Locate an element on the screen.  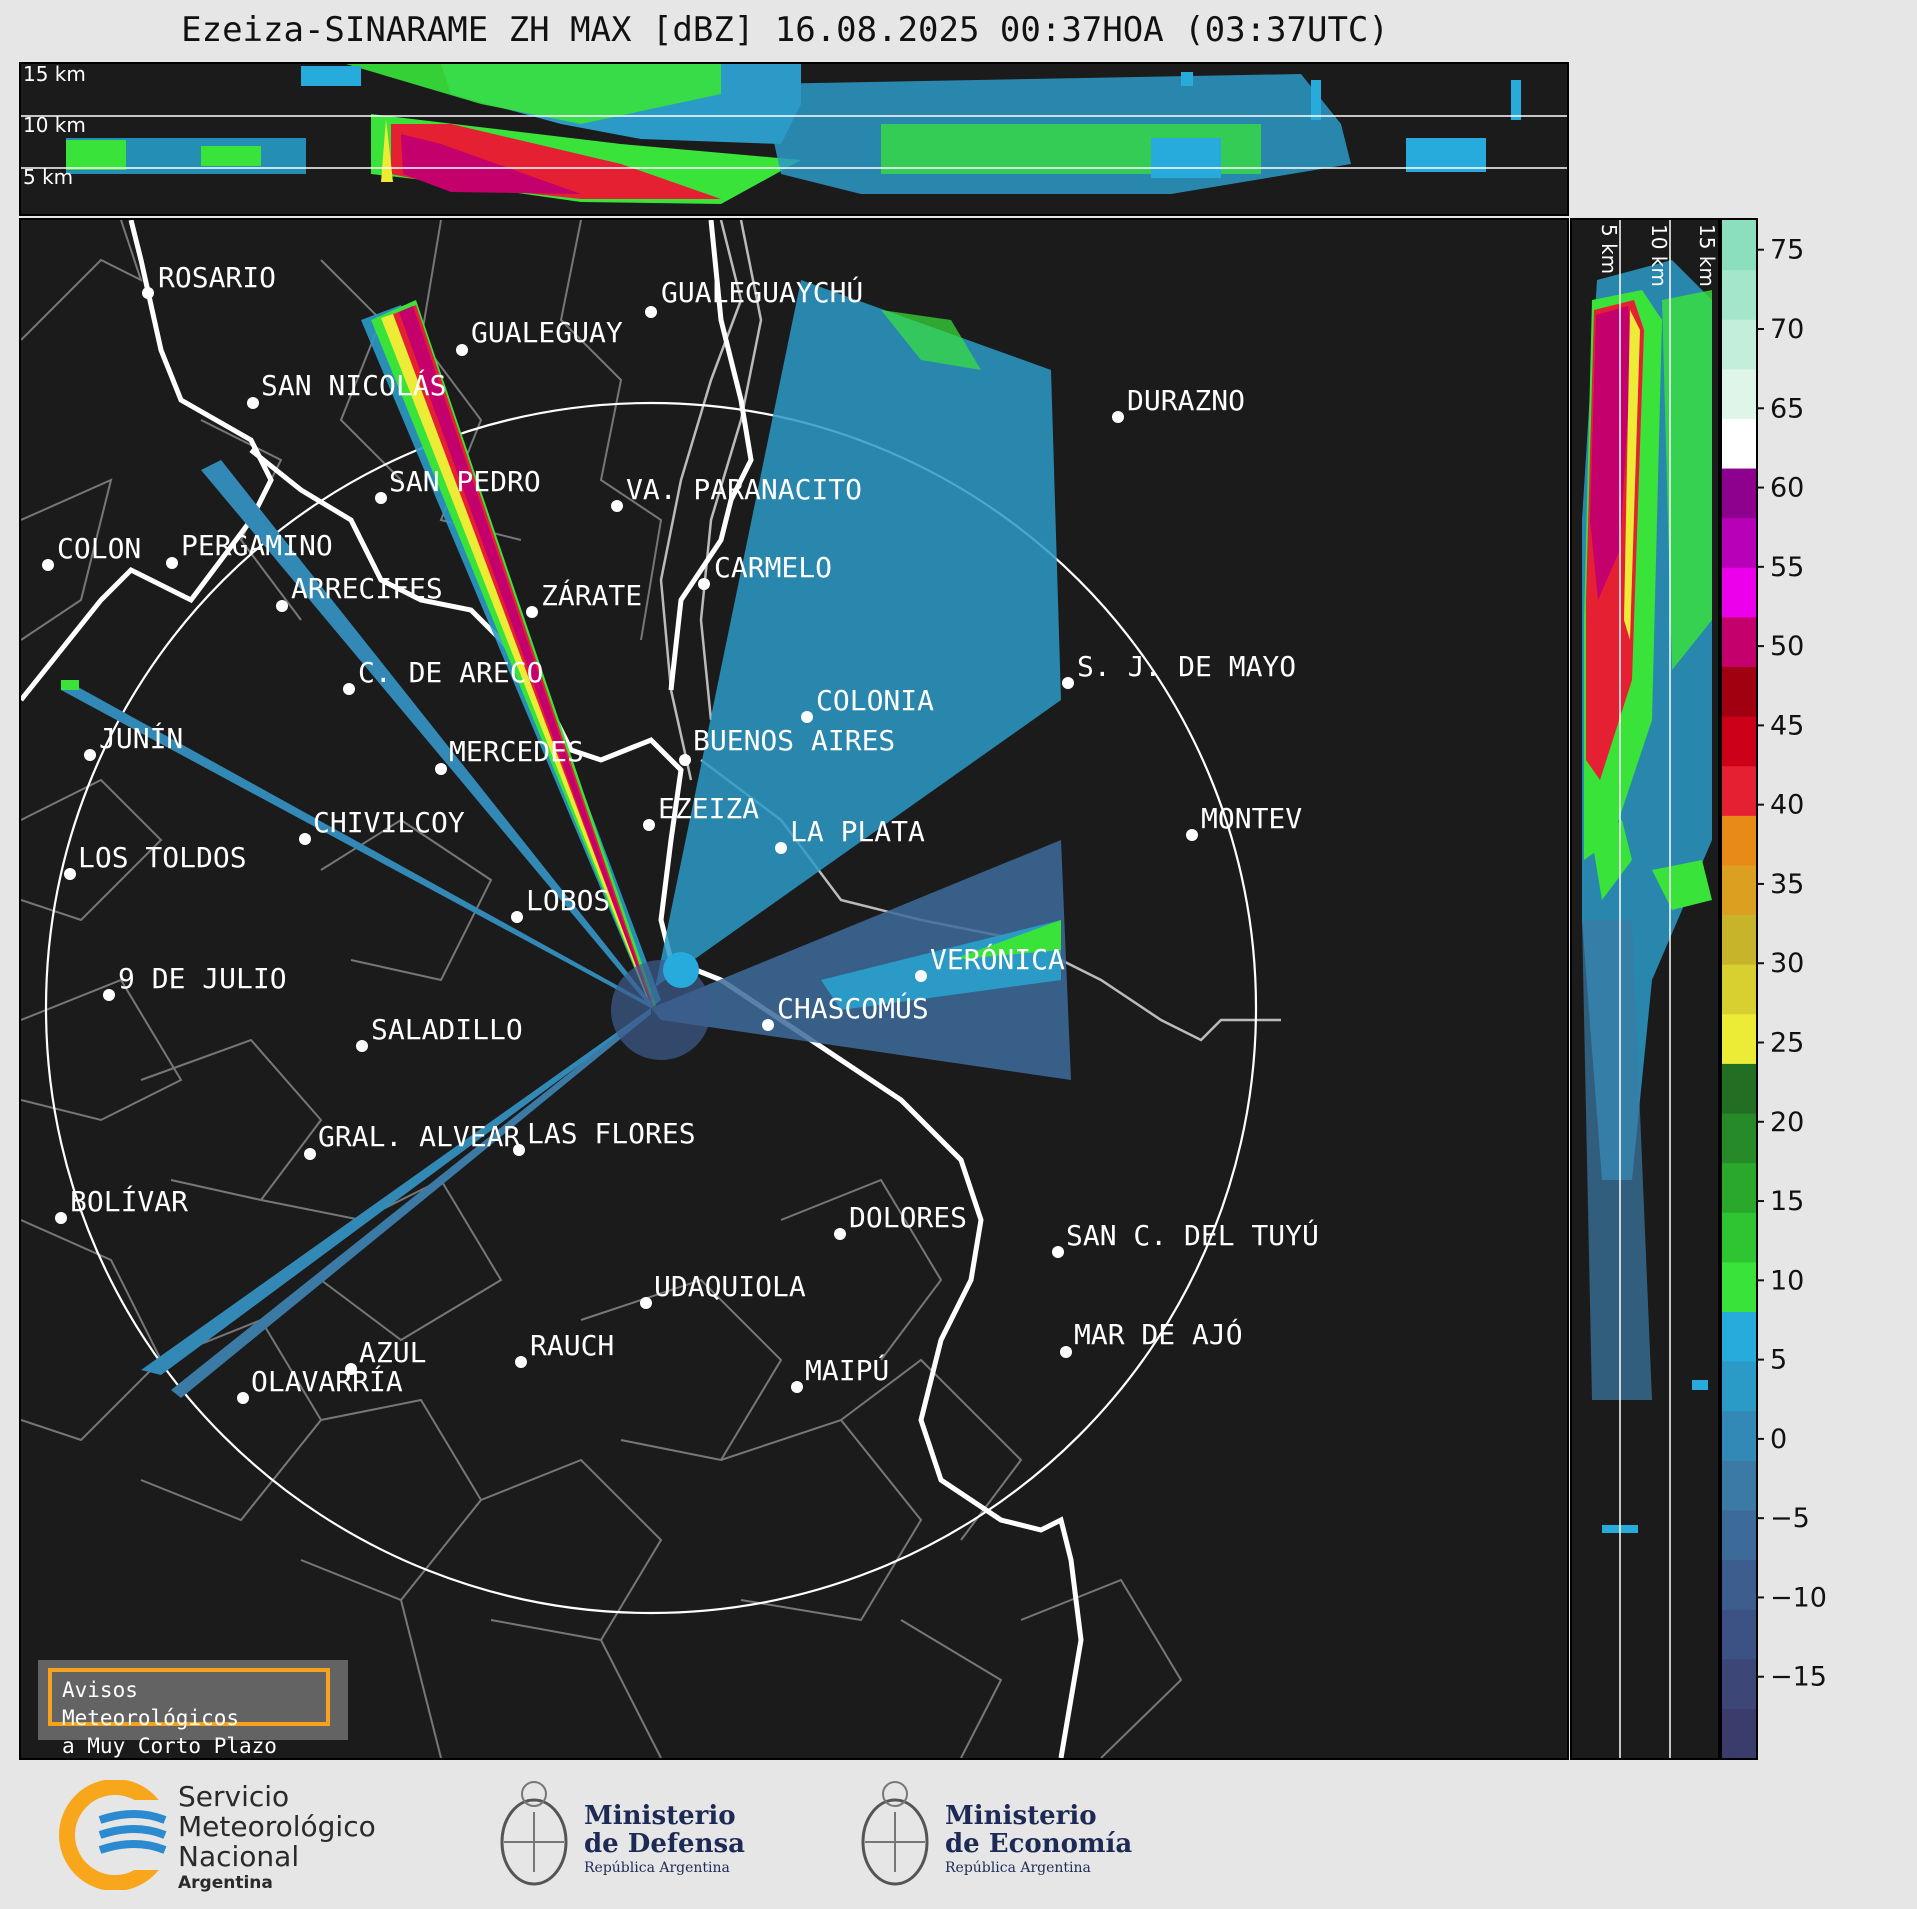
defensa-line2: de Defensa is located at coordinates (664, 1844).